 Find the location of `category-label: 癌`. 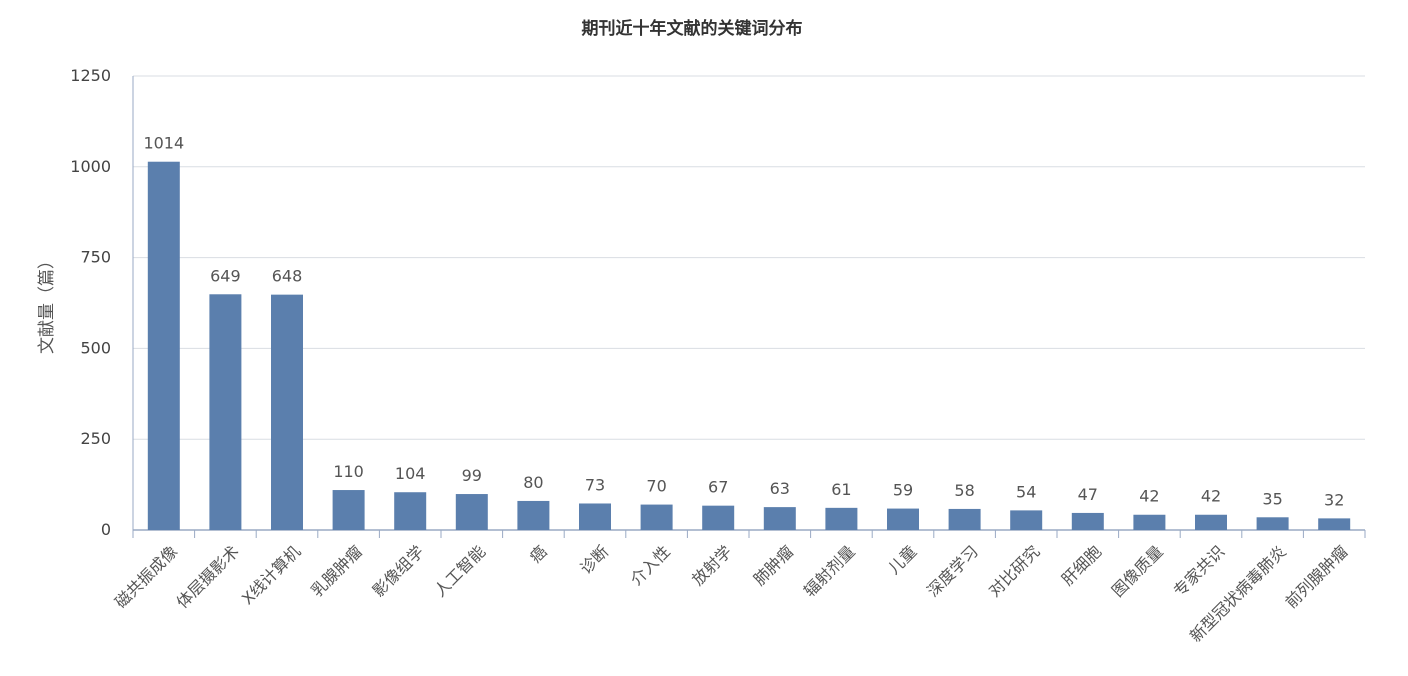

category-label: 癌 is located at coordinates (538, 554).